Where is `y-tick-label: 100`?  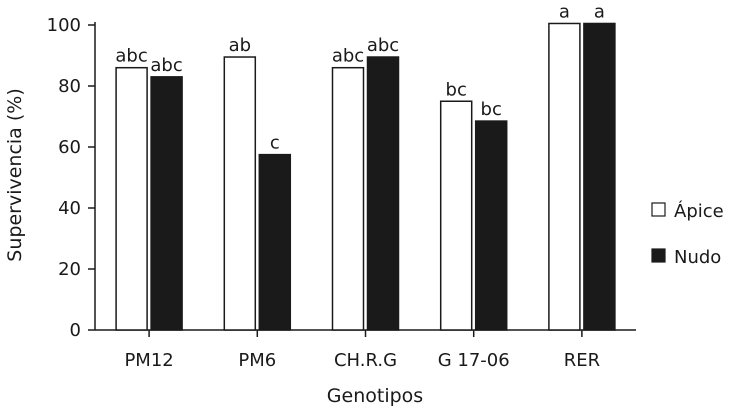 y-tick-label: 100 is located at coordinates (64, 25).